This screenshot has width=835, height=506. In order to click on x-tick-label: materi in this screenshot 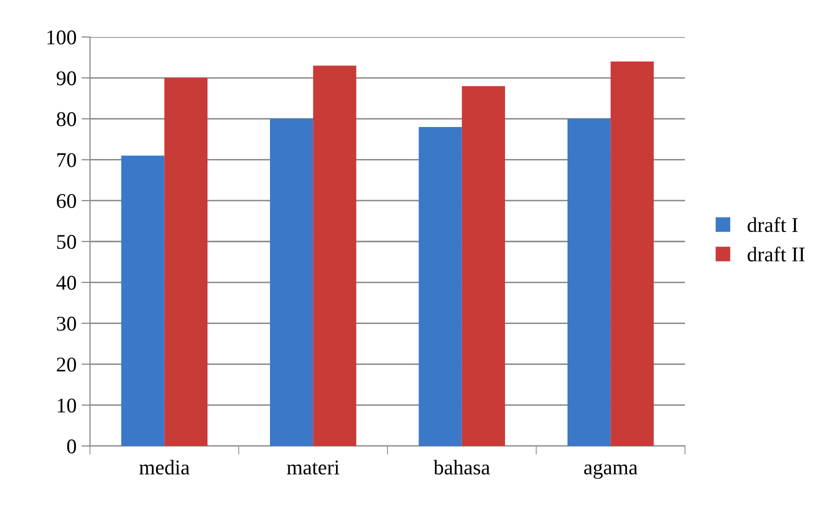, I will do `click(313, 467)`.